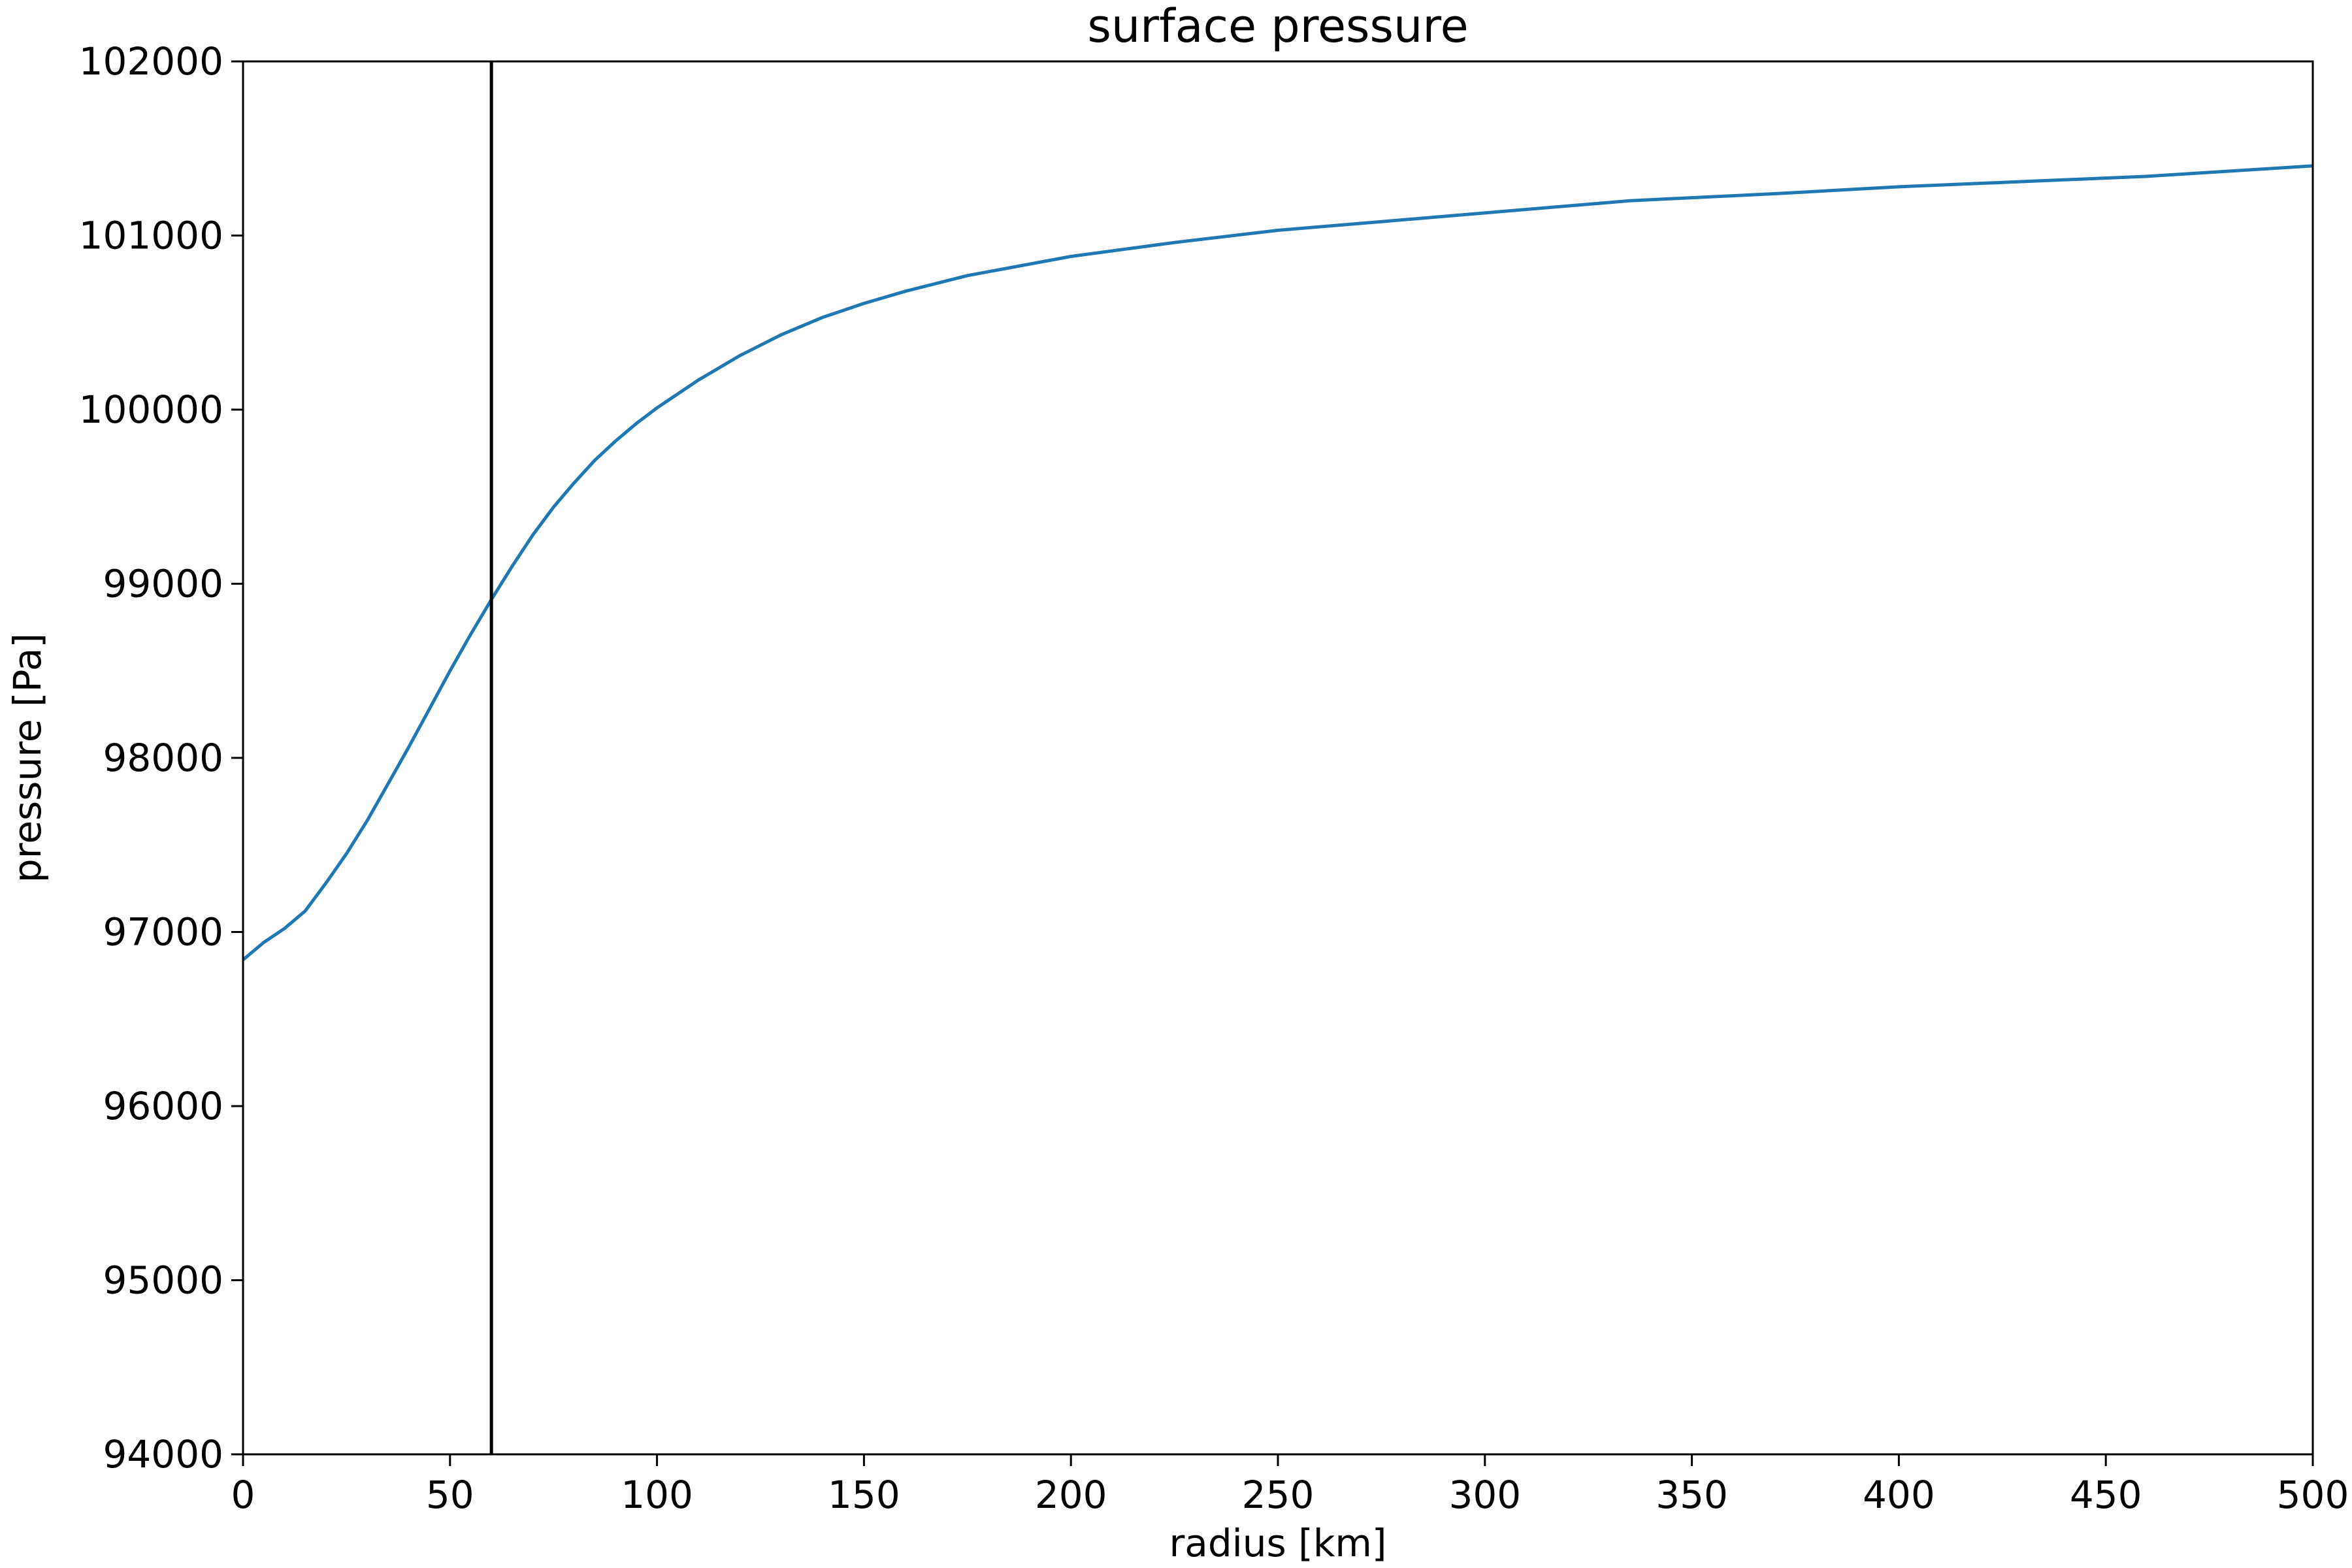 The width and height of the screenshot is (2352, 1568). I want to click on x-tick-label: 0, so click(243, 1495).